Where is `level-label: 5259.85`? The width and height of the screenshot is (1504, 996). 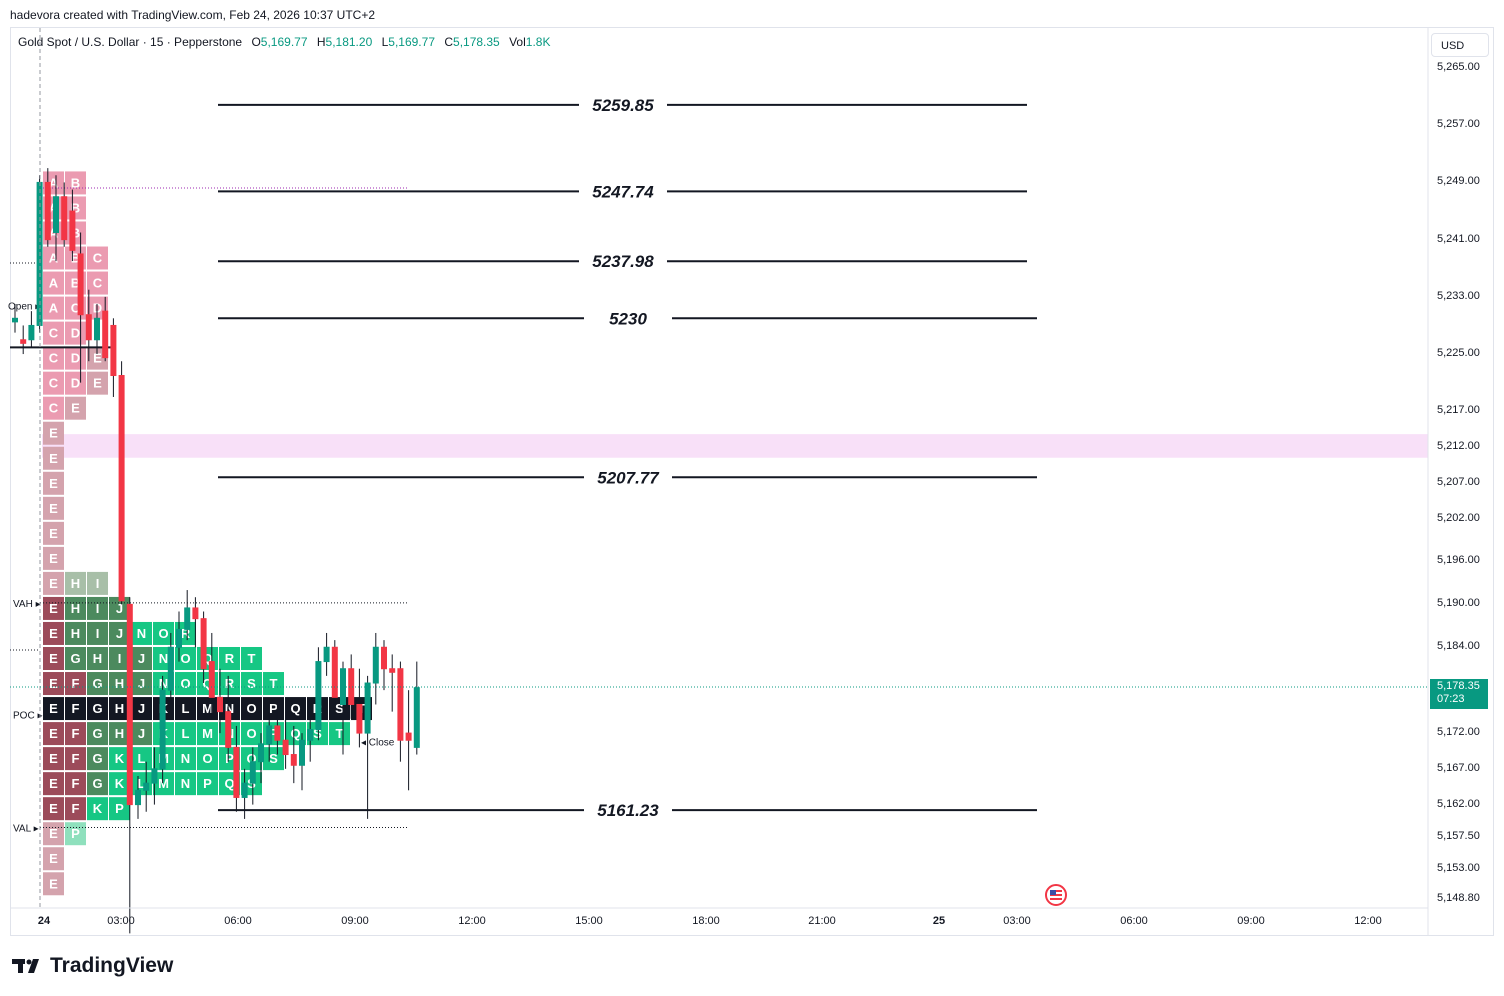 level-label: 5259.85 is located at coordinates (623, 105).